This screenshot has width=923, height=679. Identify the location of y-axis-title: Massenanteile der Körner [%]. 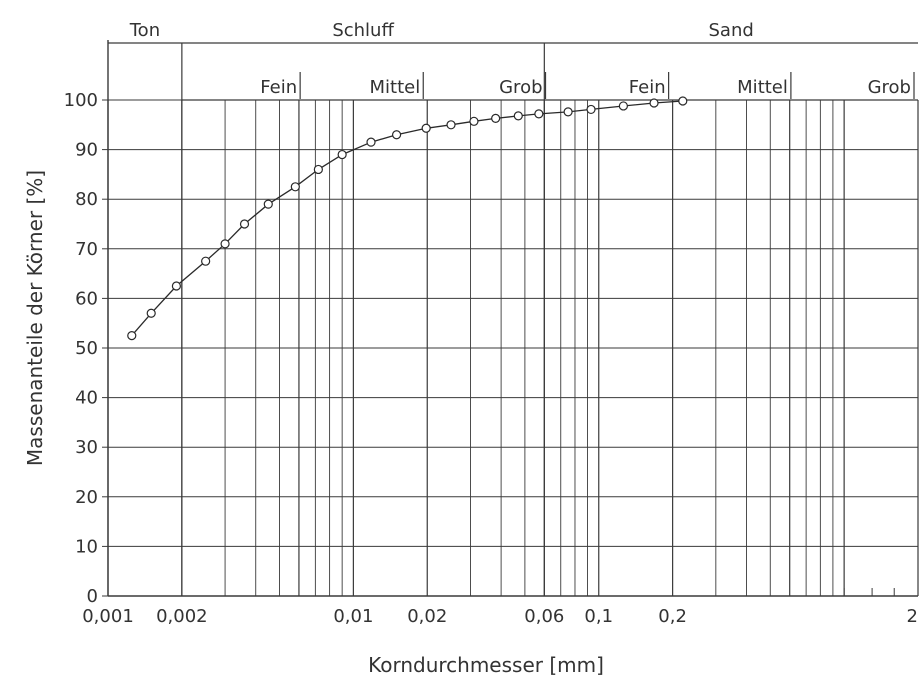
(35, 318).